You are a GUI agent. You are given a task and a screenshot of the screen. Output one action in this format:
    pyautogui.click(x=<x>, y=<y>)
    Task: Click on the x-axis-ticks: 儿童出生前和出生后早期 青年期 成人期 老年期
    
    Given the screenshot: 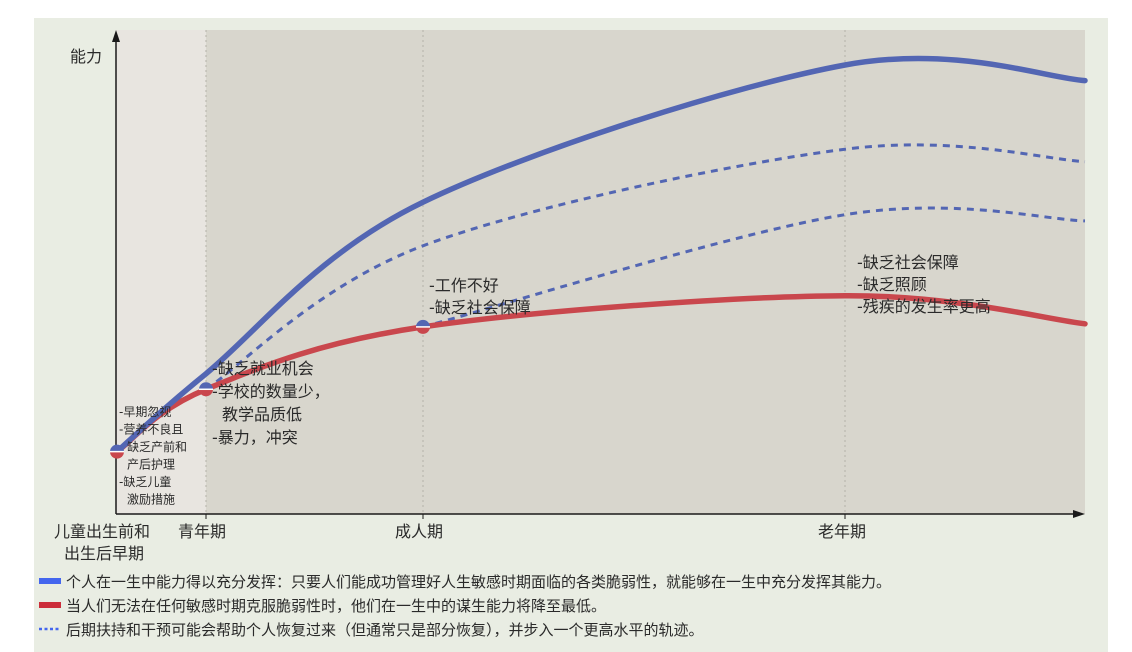 What is the action you would take?
    pyautogui.click(x=460, y=538)
    